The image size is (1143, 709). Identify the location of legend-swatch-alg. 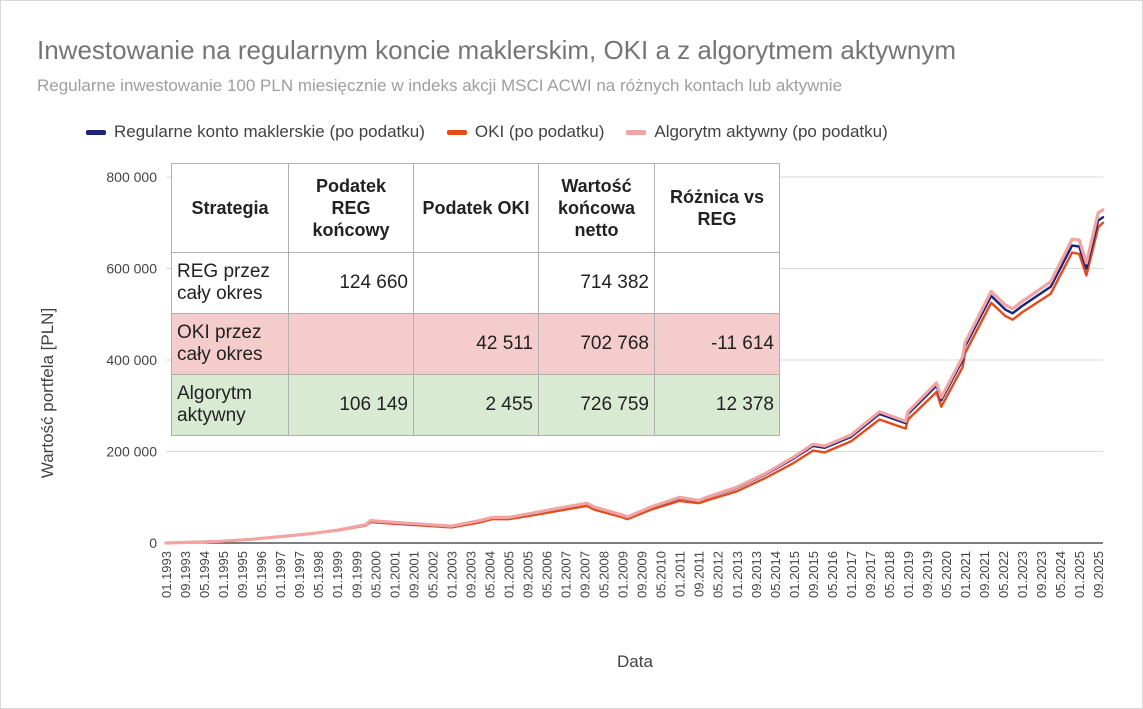
(636, 132).